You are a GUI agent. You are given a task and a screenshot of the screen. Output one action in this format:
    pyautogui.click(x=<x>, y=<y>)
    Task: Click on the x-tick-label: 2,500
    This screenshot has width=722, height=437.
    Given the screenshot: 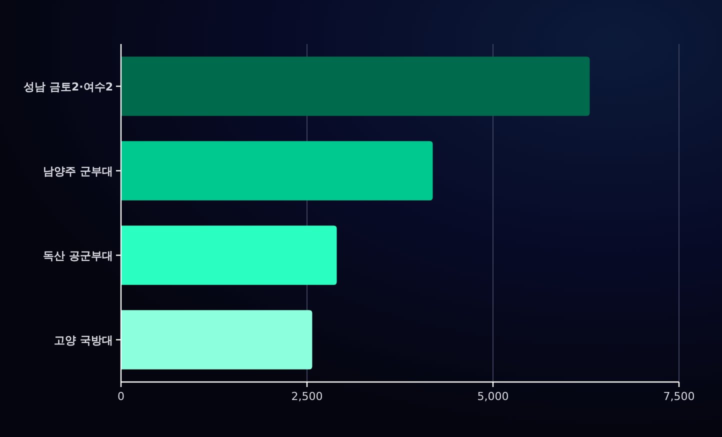 What is the action you would take?
    pyautogui.click(x=307, y=396)
    